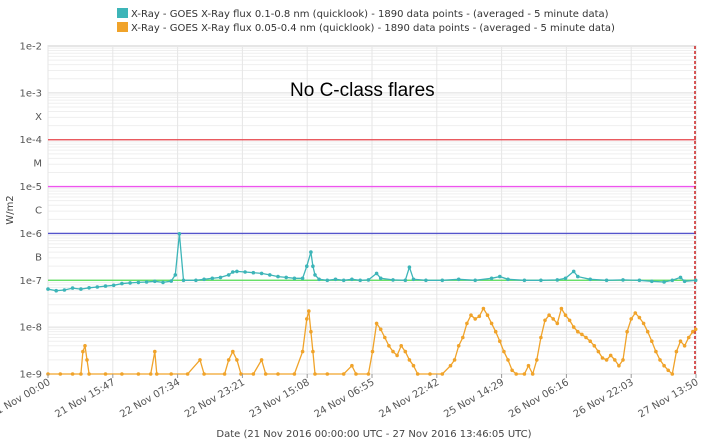 The image size is (706, 442). What do you see at coordinates (38, 117) in the screenshot?
I see `y-tick-label: X` at bounding box center [38, 117].